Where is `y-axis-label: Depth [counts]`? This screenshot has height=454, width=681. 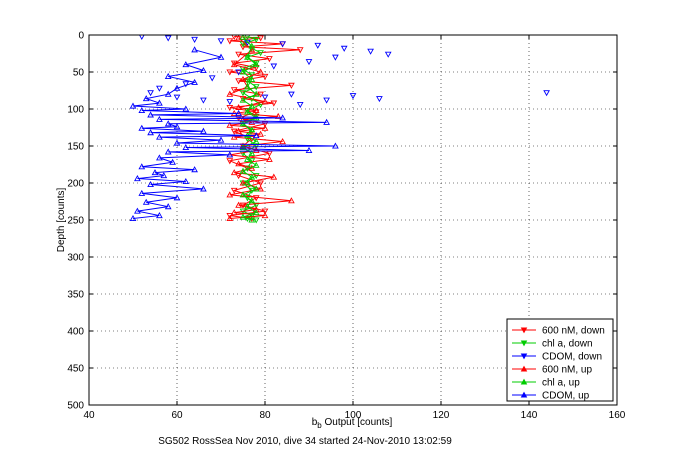
y-axis-label: Depth [counts] is located at coordinates (61, 220).